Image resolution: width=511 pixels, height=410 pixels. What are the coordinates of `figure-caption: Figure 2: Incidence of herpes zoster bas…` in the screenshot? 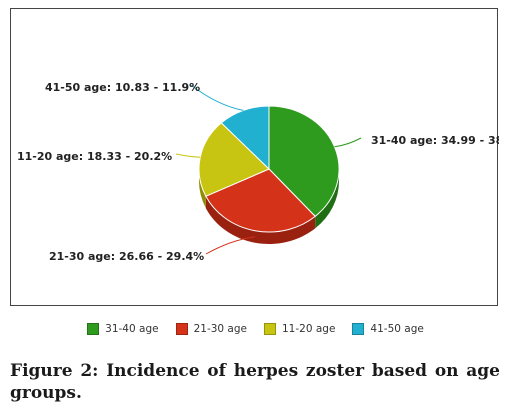 It's located at (255, 382).